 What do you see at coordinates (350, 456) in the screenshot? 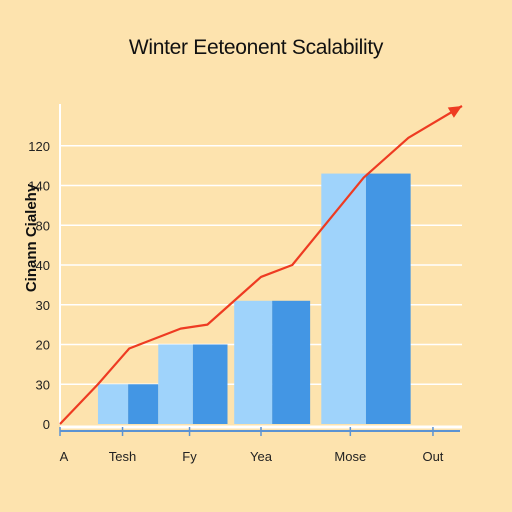
I see `x-tick-label: Mose` at bounding box center [350, 456].